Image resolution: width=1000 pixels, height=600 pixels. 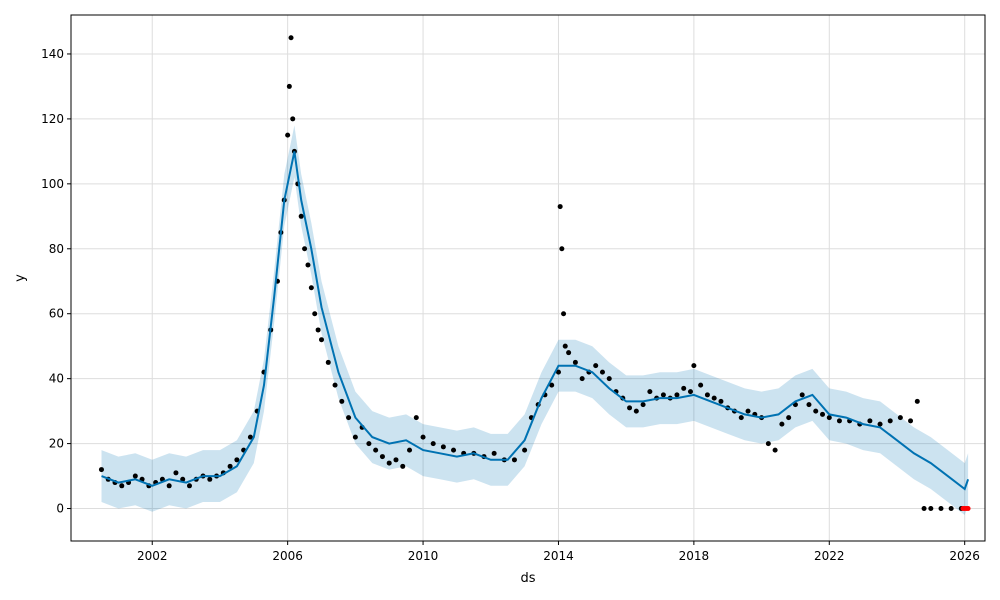 What do you see at coordinates (52, 184) in the screenshot?
I see `y-tick-label: 100` at bounding box center [52, 184].